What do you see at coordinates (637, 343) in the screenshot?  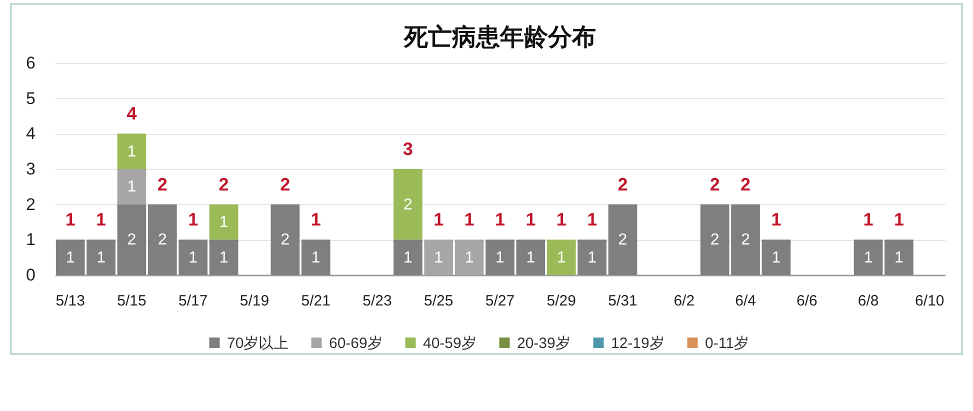 I see `legend-label: 12-19岁` at bounding box center [637, 343].